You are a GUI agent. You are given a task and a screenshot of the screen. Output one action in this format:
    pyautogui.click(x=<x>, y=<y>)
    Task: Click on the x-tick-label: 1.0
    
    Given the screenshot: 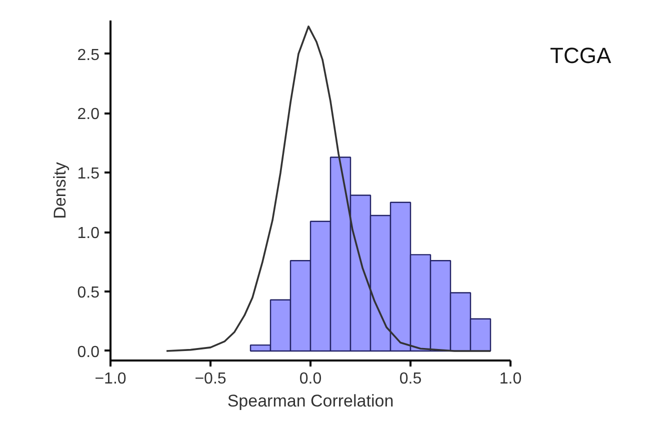 What is the action you would take?
    pyautogui.click(x=510, y=379)
    